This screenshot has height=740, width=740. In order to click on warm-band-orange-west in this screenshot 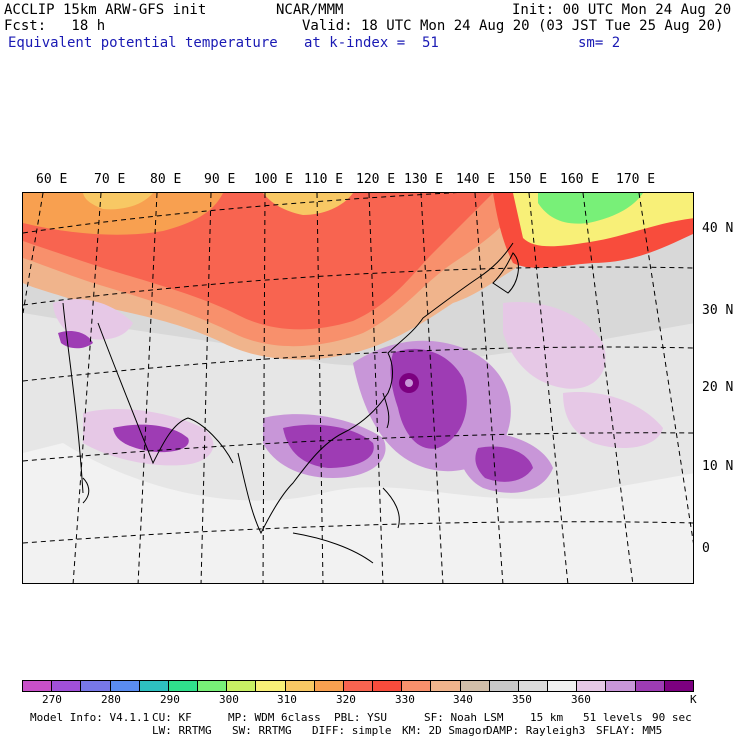, I will do `click(123, 214)`.